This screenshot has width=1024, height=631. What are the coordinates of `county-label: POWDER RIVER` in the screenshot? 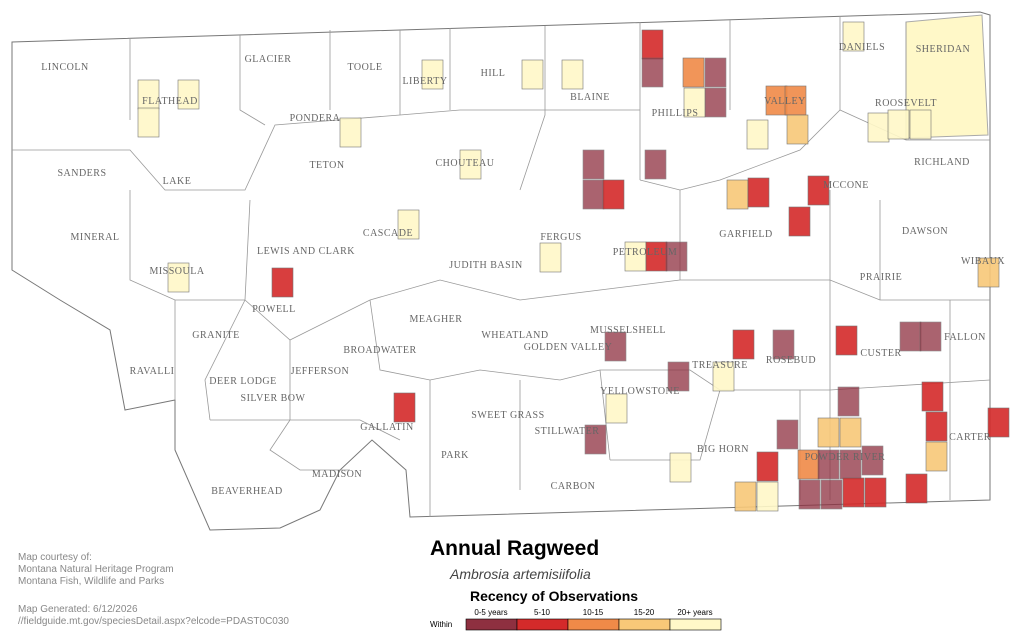 It's located at (845, 457).